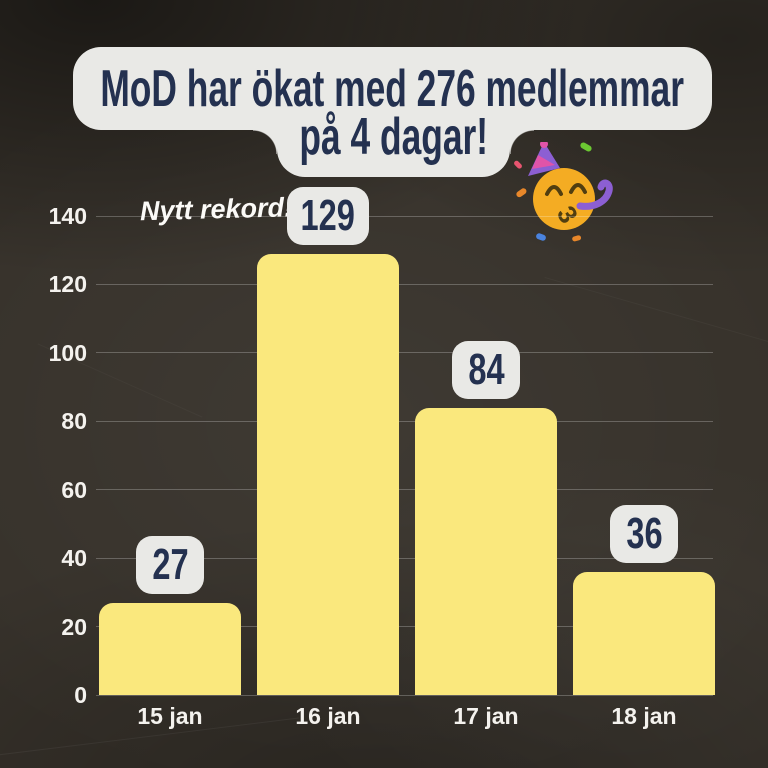  I want to click on y-tick-label-80: 80, so click(74, 421).